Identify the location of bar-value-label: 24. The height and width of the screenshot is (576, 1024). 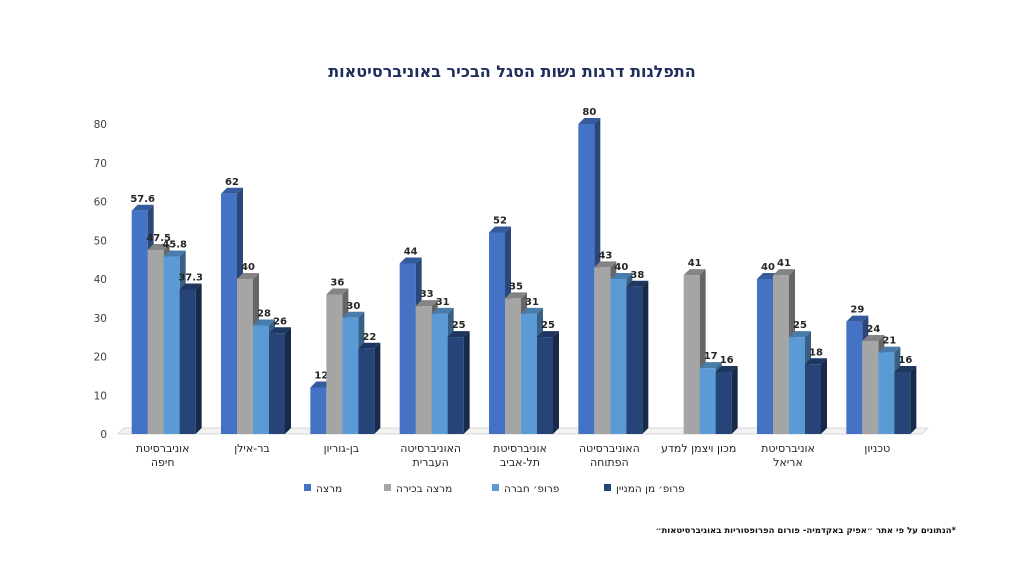
(873, 329).